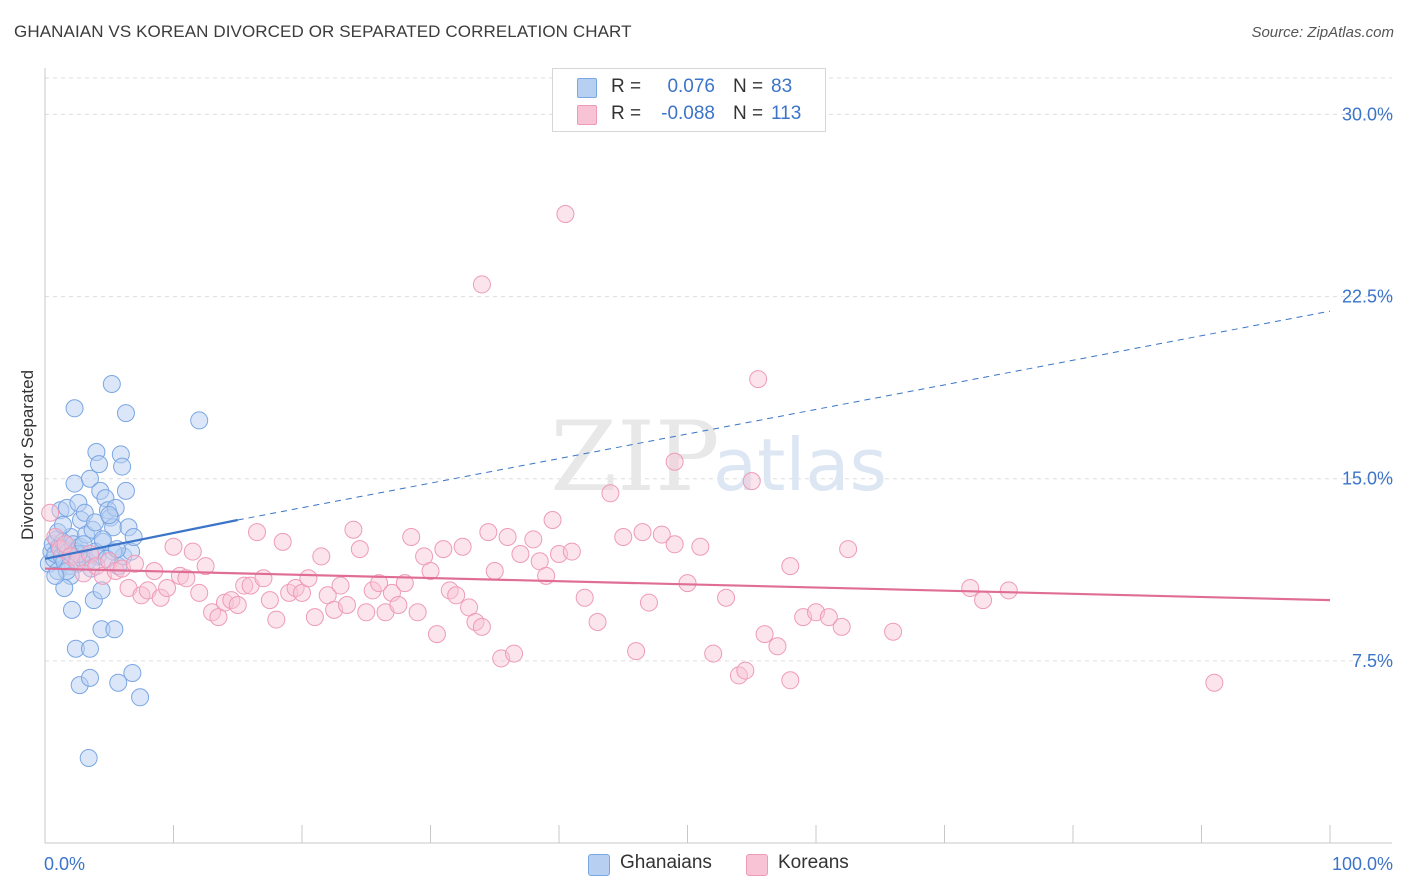 This screenshot has width=1406, height=892. What do you see at coordinates (141, 539) in the screenshot?
I see `ghanaian-trend-line` at bounding box center [141, 539].